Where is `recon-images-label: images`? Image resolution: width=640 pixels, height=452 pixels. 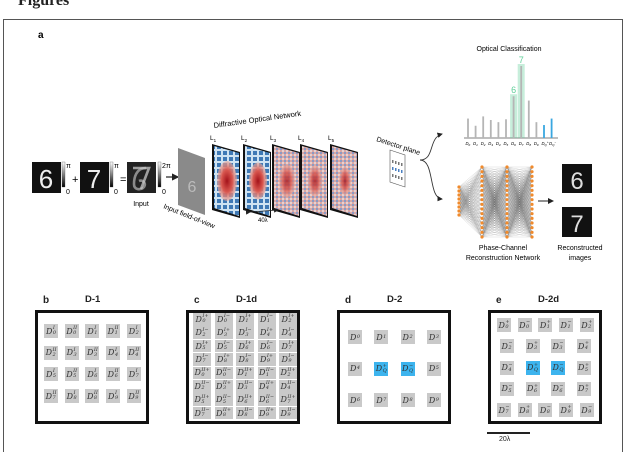
recon-images-label: images is located at coordinates (580, 258).